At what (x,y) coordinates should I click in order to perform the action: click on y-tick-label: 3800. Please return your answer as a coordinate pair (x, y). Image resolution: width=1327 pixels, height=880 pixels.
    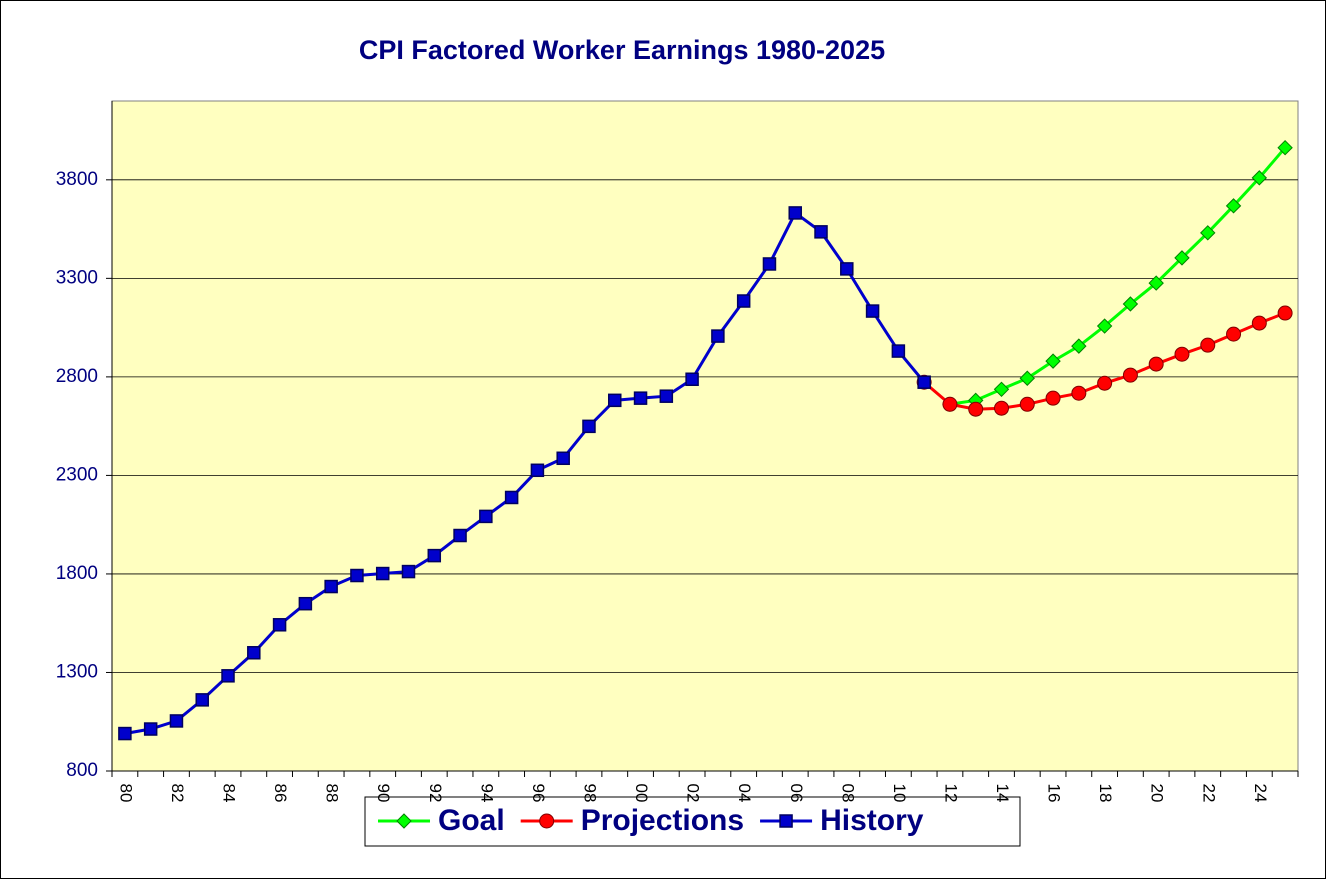
    Looking at the image, I should click on (77, 179).